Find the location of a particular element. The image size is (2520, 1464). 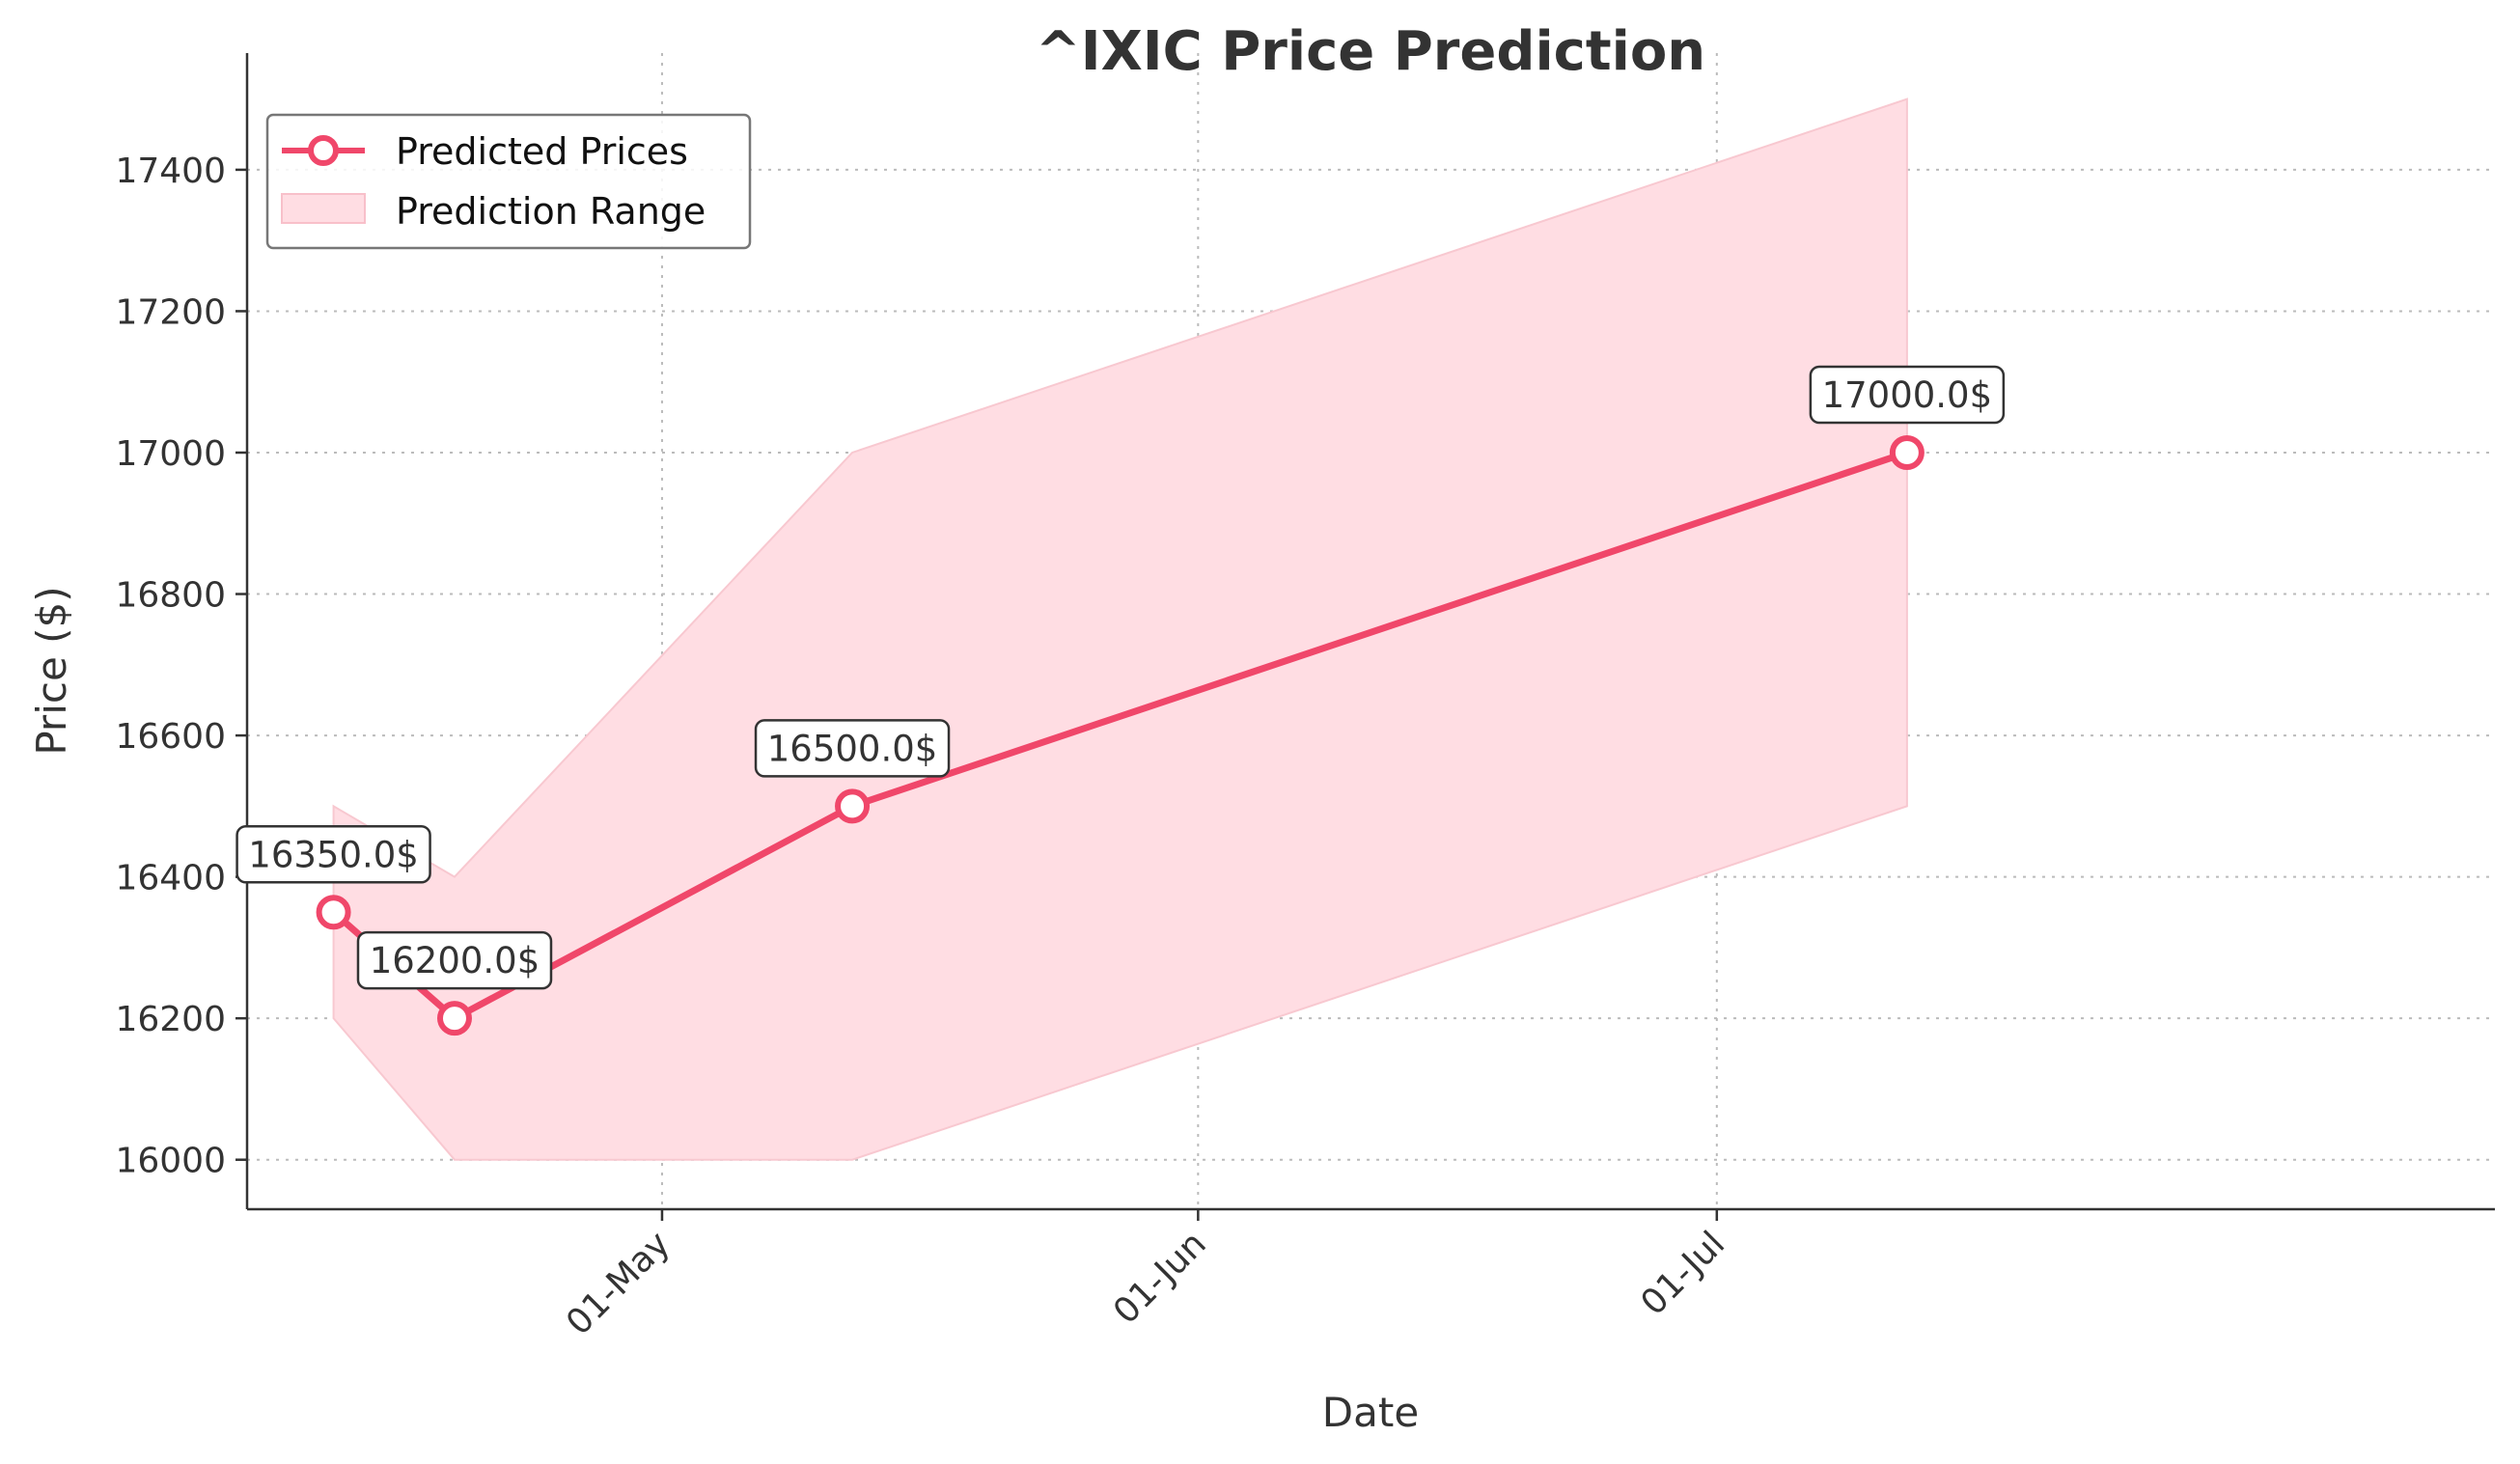

data-label: 16350.0$ is located at coordinates (334, 854).